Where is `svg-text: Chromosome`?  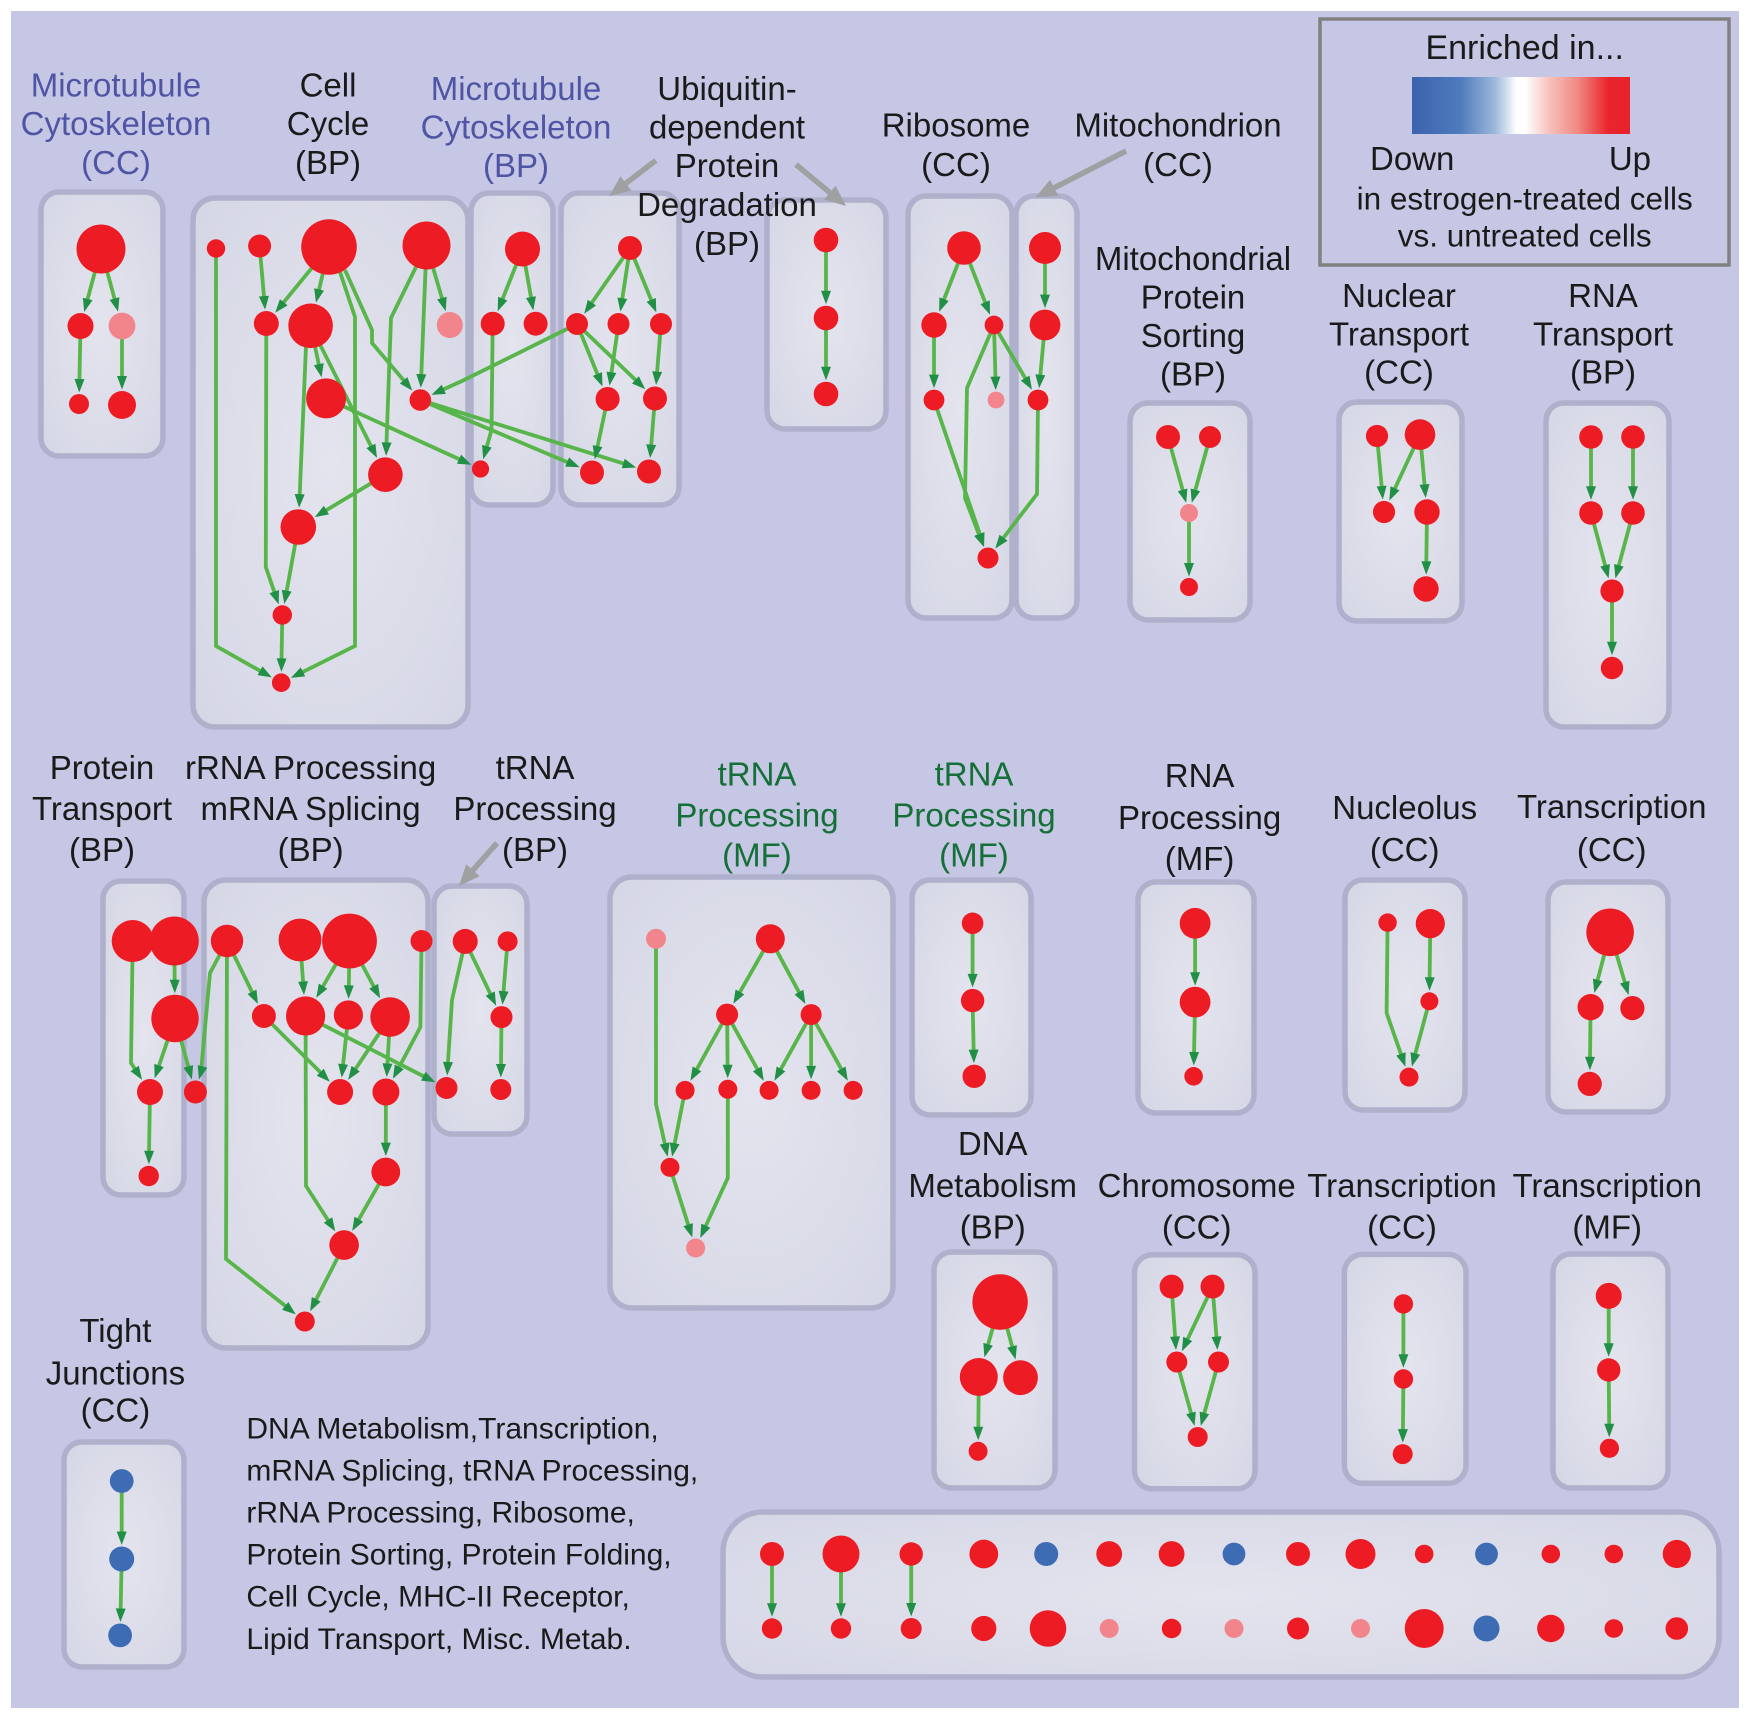
svg-text: Chromosome is located at coordinates (1197, 1185).